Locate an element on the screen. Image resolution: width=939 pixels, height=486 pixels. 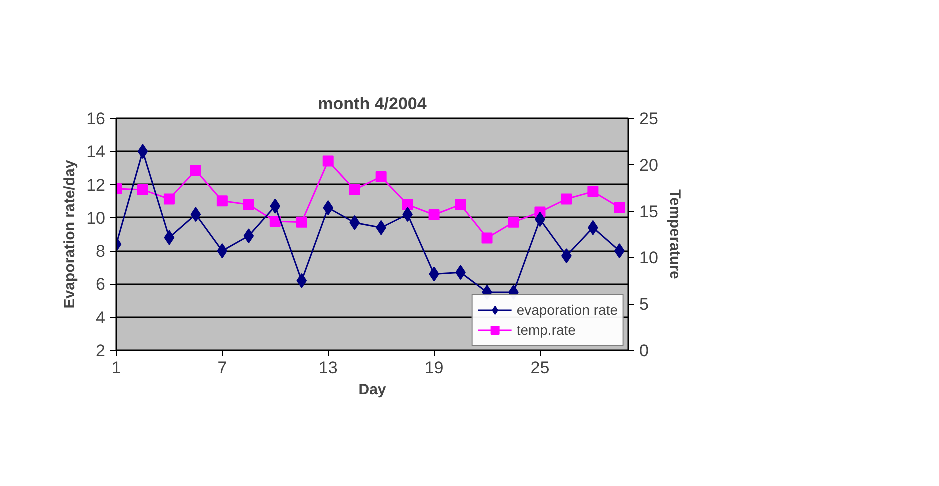
x-tick-label: 1 is located at coordinates (117, 368).